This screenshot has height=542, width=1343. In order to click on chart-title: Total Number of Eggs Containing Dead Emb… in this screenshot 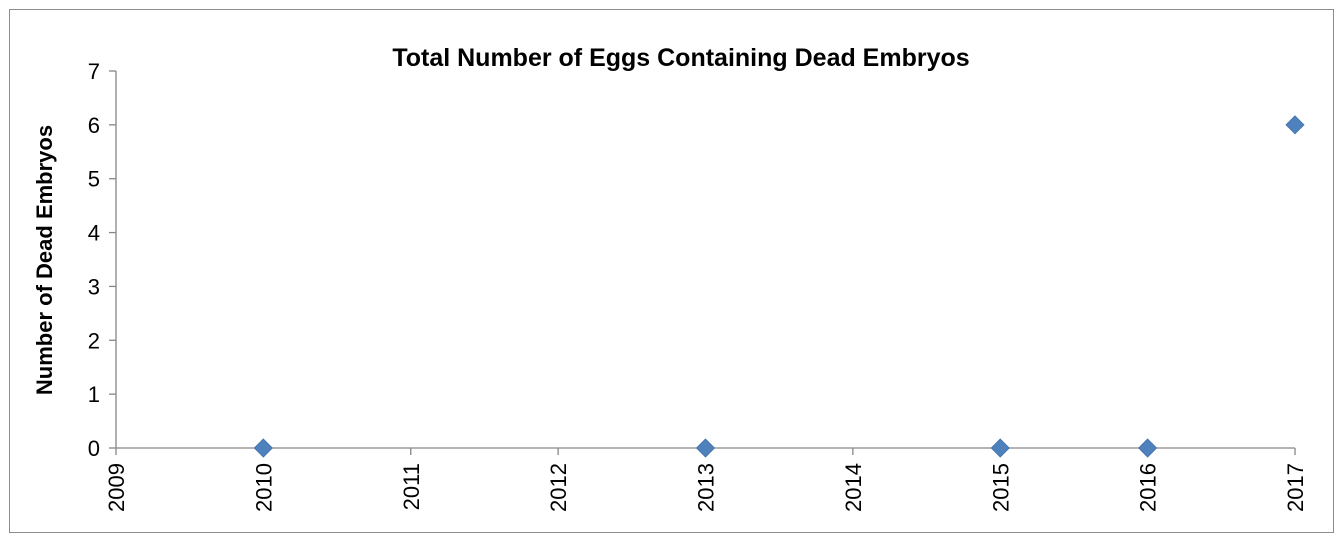, I will do `click(680, 58)`.